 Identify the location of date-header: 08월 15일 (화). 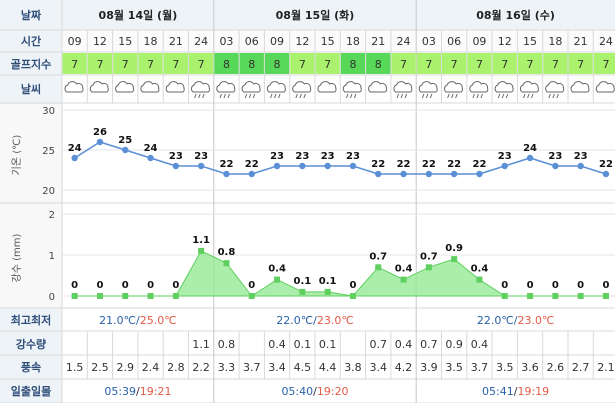
(315, 15).